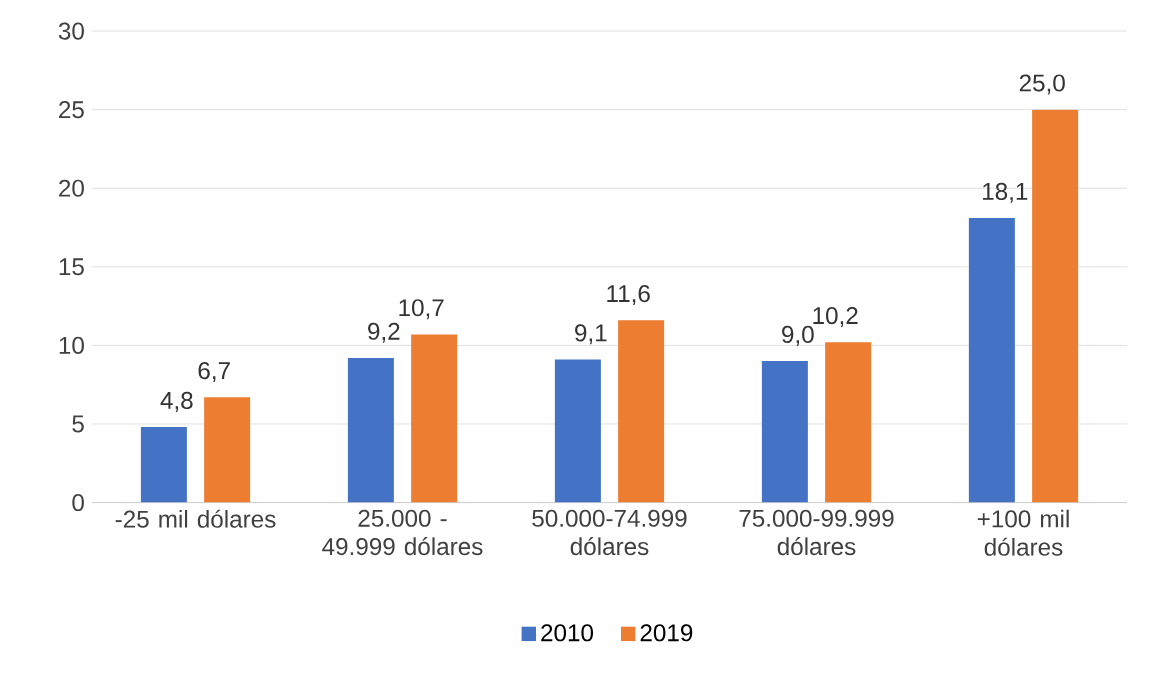 The height and width of the screenshot is (675, 1150). What do you see at coordinates (71, 188) in the screenshot?
I see `y-tick-label: 20` at bounding box center [71, 188].